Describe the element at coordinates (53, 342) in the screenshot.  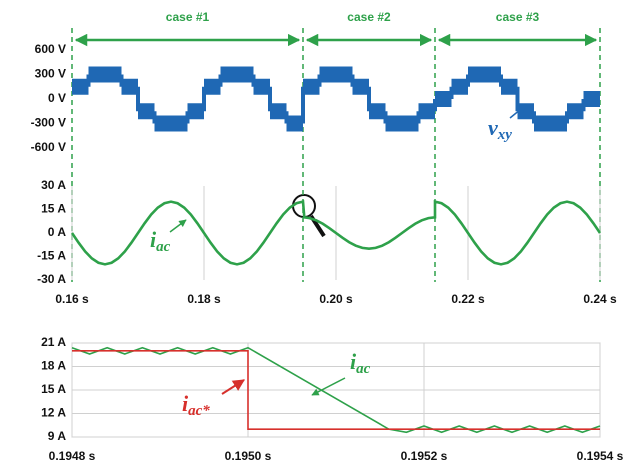
I see `y-tick-label: 21 A` at that location.